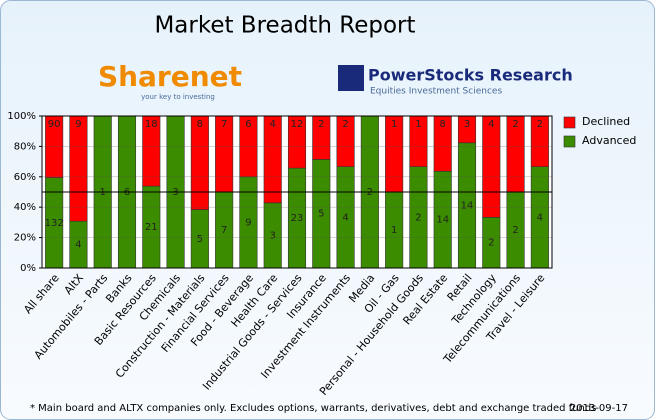 The width and height of the screenshot is (655, 420). I want to click on y-tick-label: 0%, so click(28, 268).